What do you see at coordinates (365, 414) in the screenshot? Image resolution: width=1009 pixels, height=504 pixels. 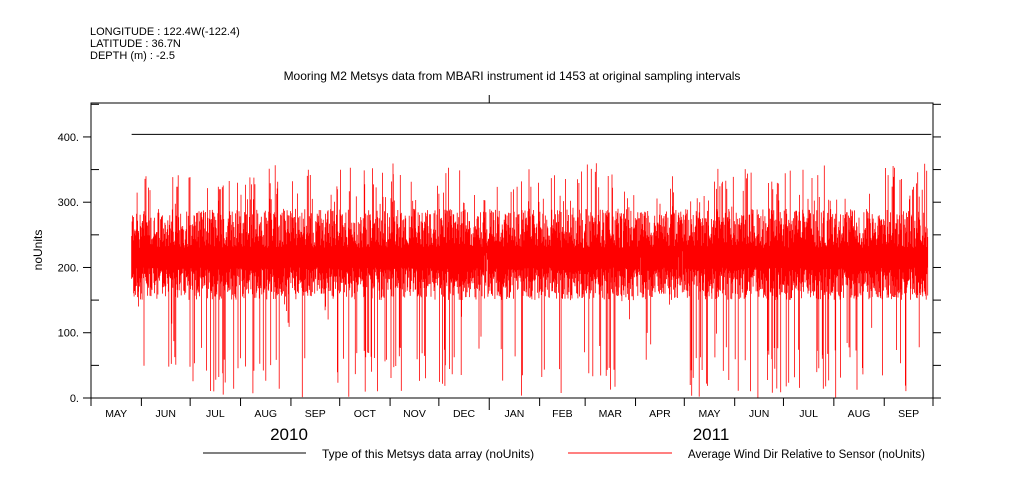 I see `x-tick-label: OCT` at bounding box center [365, 414].